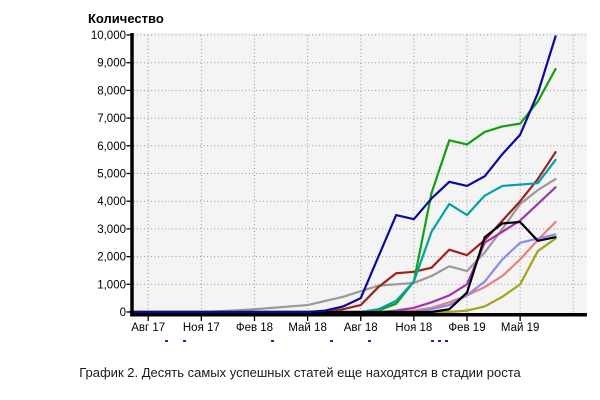  Describe the element at coordinates (111, 230) in the screenshot. I see `y-tick-label: 3,000` at that location.